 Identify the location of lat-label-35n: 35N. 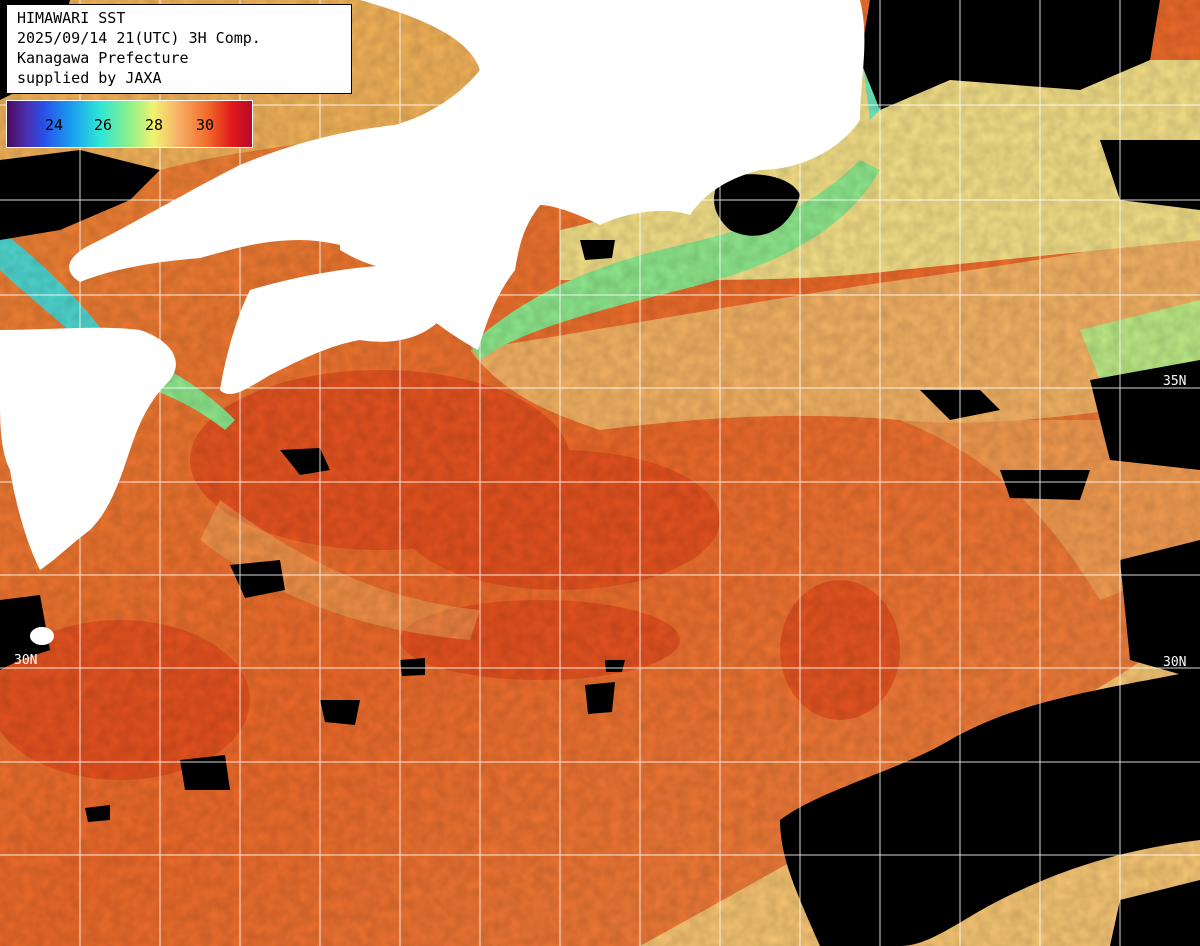
(1175, 381).